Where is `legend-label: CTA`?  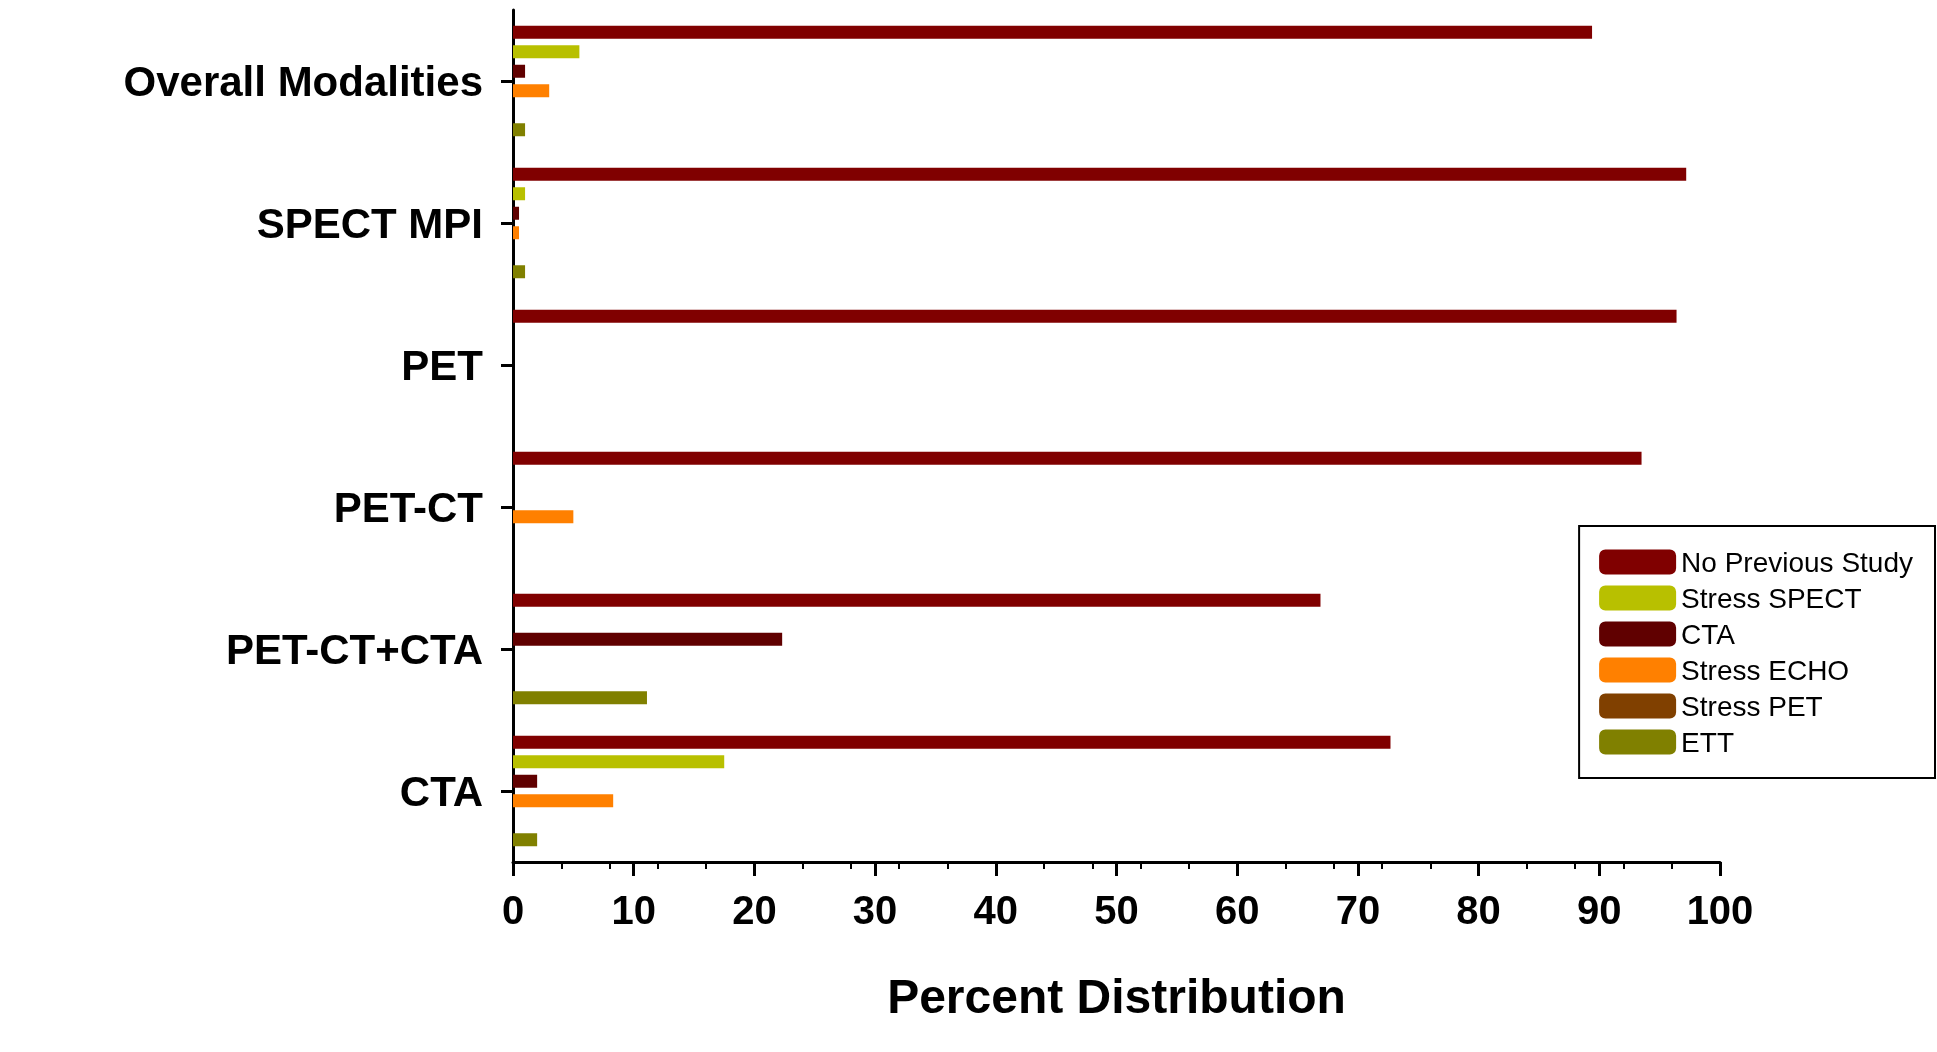 legend-label: CTA is located at coordinates (1708, 634).